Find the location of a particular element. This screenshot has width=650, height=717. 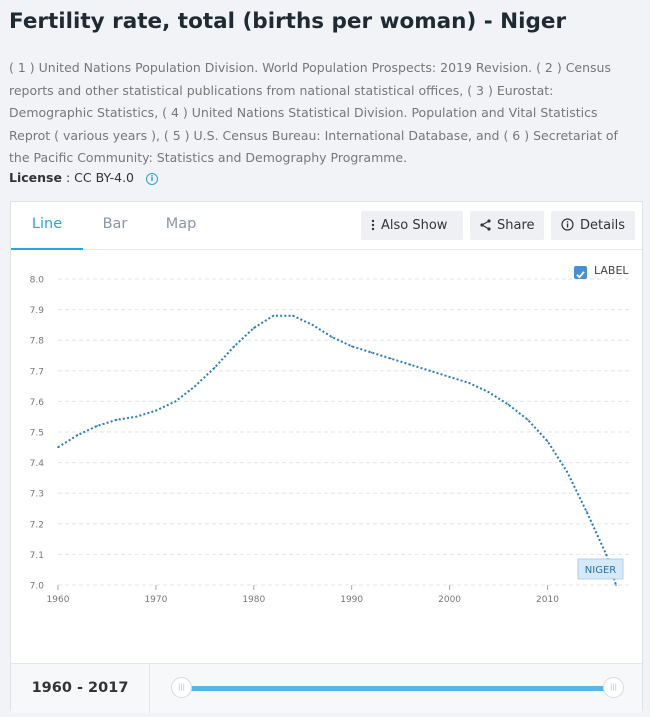

info-icon: i is located at coordinates (152, 179).